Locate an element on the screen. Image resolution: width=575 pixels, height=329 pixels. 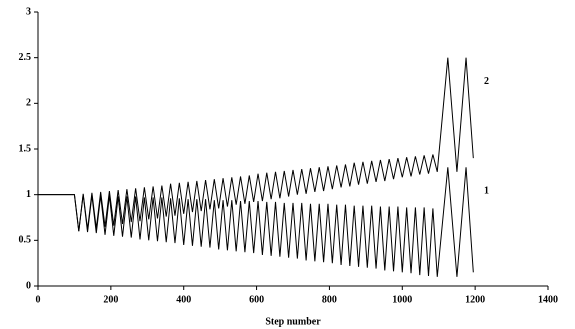
y-tick-label: 0.5 is located at coordinates (25, 240).